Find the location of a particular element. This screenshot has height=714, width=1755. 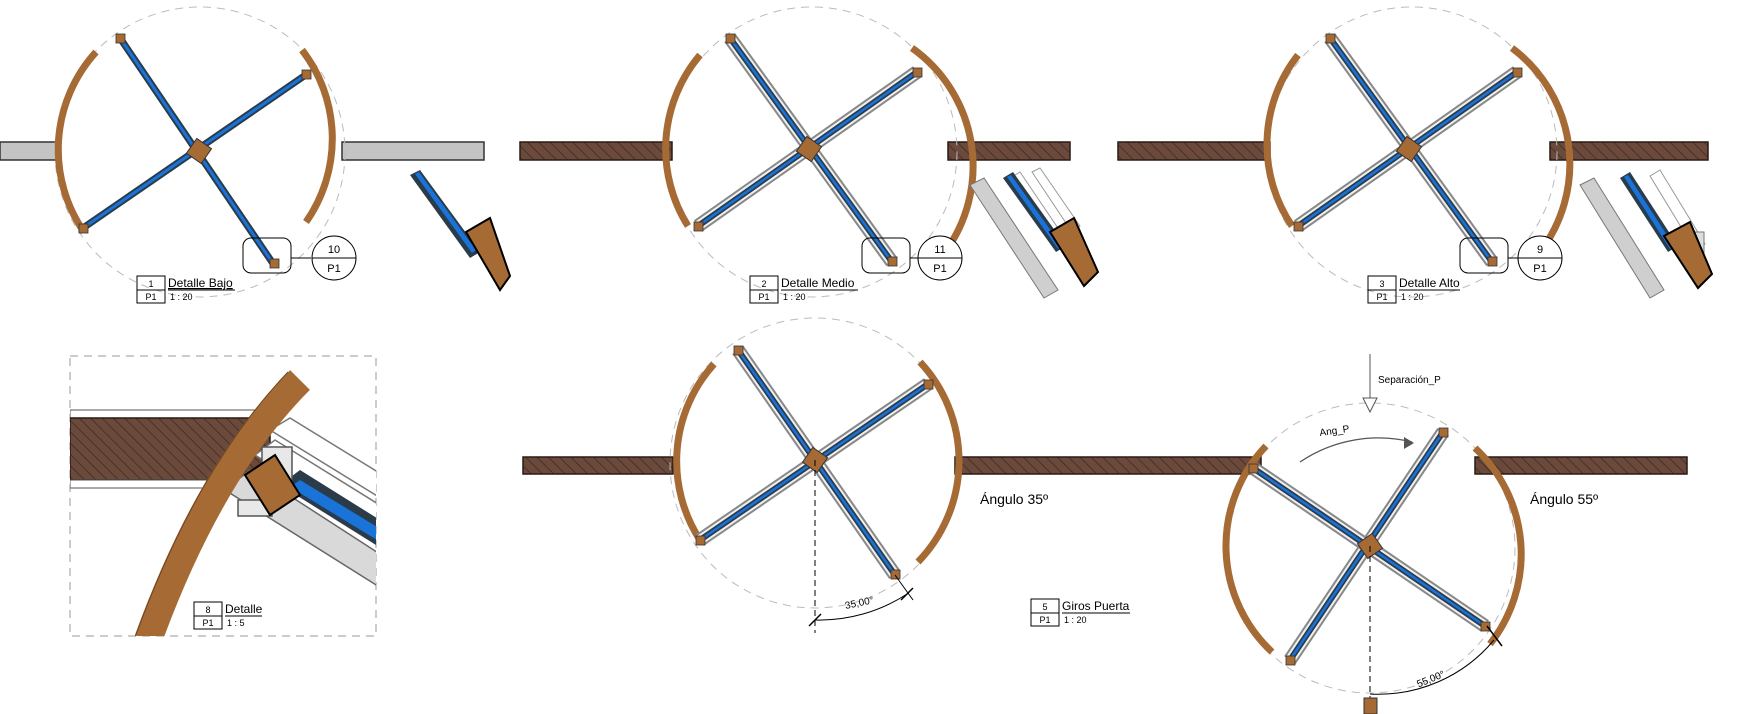

angle-35-label: Ángulo 35º is located at coordinates (1014, 499).